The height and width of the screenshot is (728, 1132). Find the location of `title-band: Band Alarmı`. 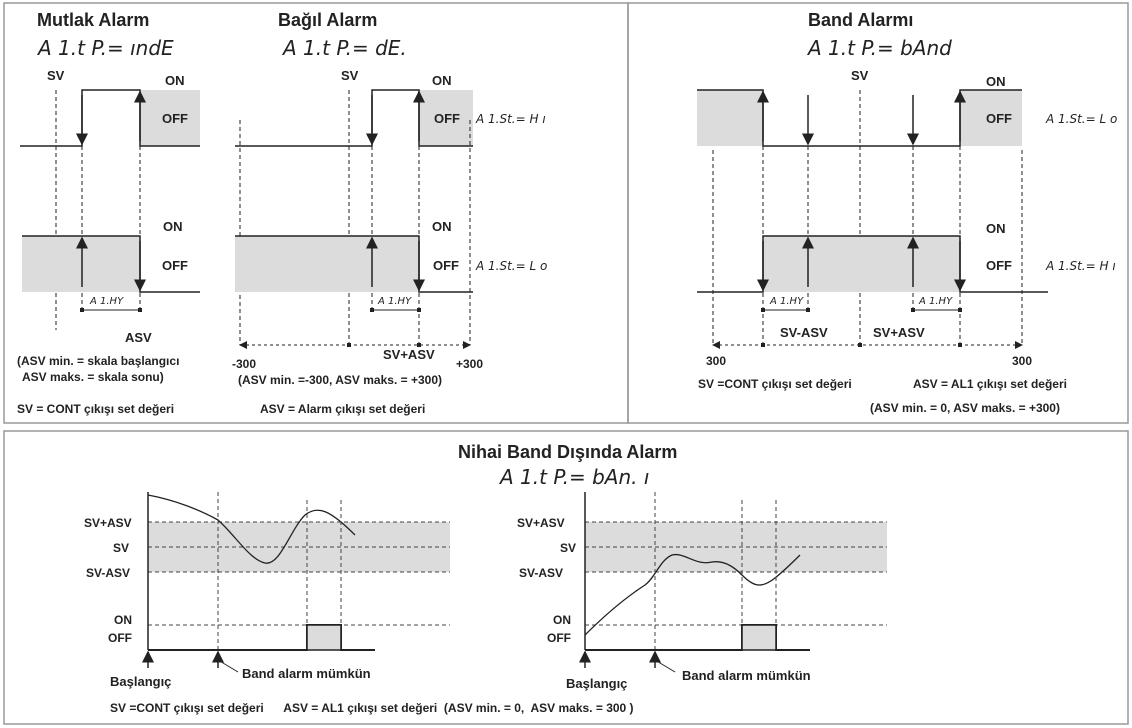

title-band: Band Alarmı is located at coordinates (860, 20).